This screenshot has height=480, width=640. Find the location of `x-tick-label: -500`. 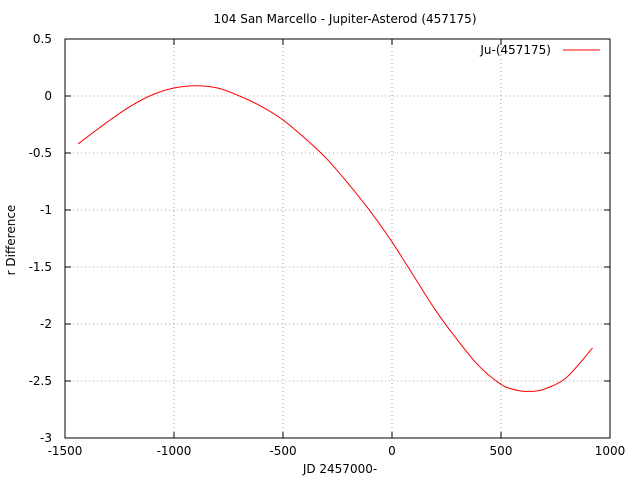

x-tick-label: -500 is located at coordinates (282, 451).